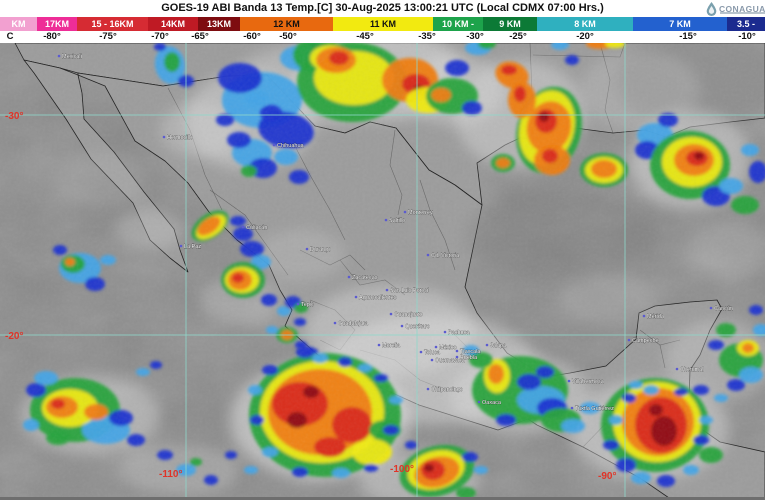  I want to click on city-label: Morelia, so click(391, 346).